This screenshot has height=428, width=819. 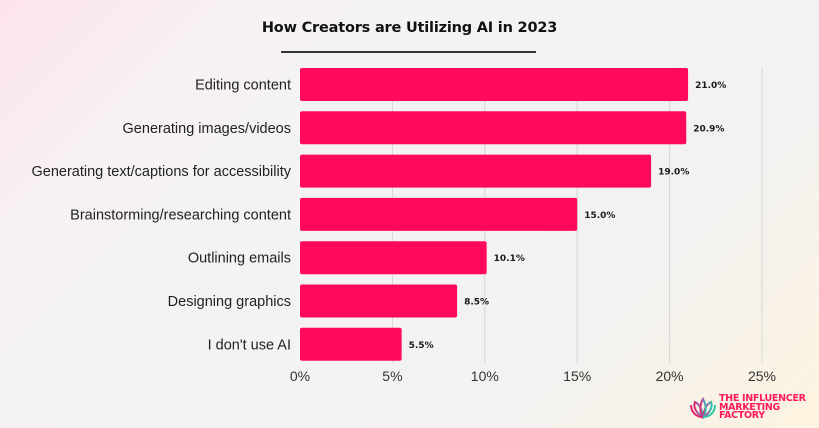 What do you see at coordinates (392, 376) in the screenshot?
I see `x-tick-label: 5%` at bounding box center [392, 376].